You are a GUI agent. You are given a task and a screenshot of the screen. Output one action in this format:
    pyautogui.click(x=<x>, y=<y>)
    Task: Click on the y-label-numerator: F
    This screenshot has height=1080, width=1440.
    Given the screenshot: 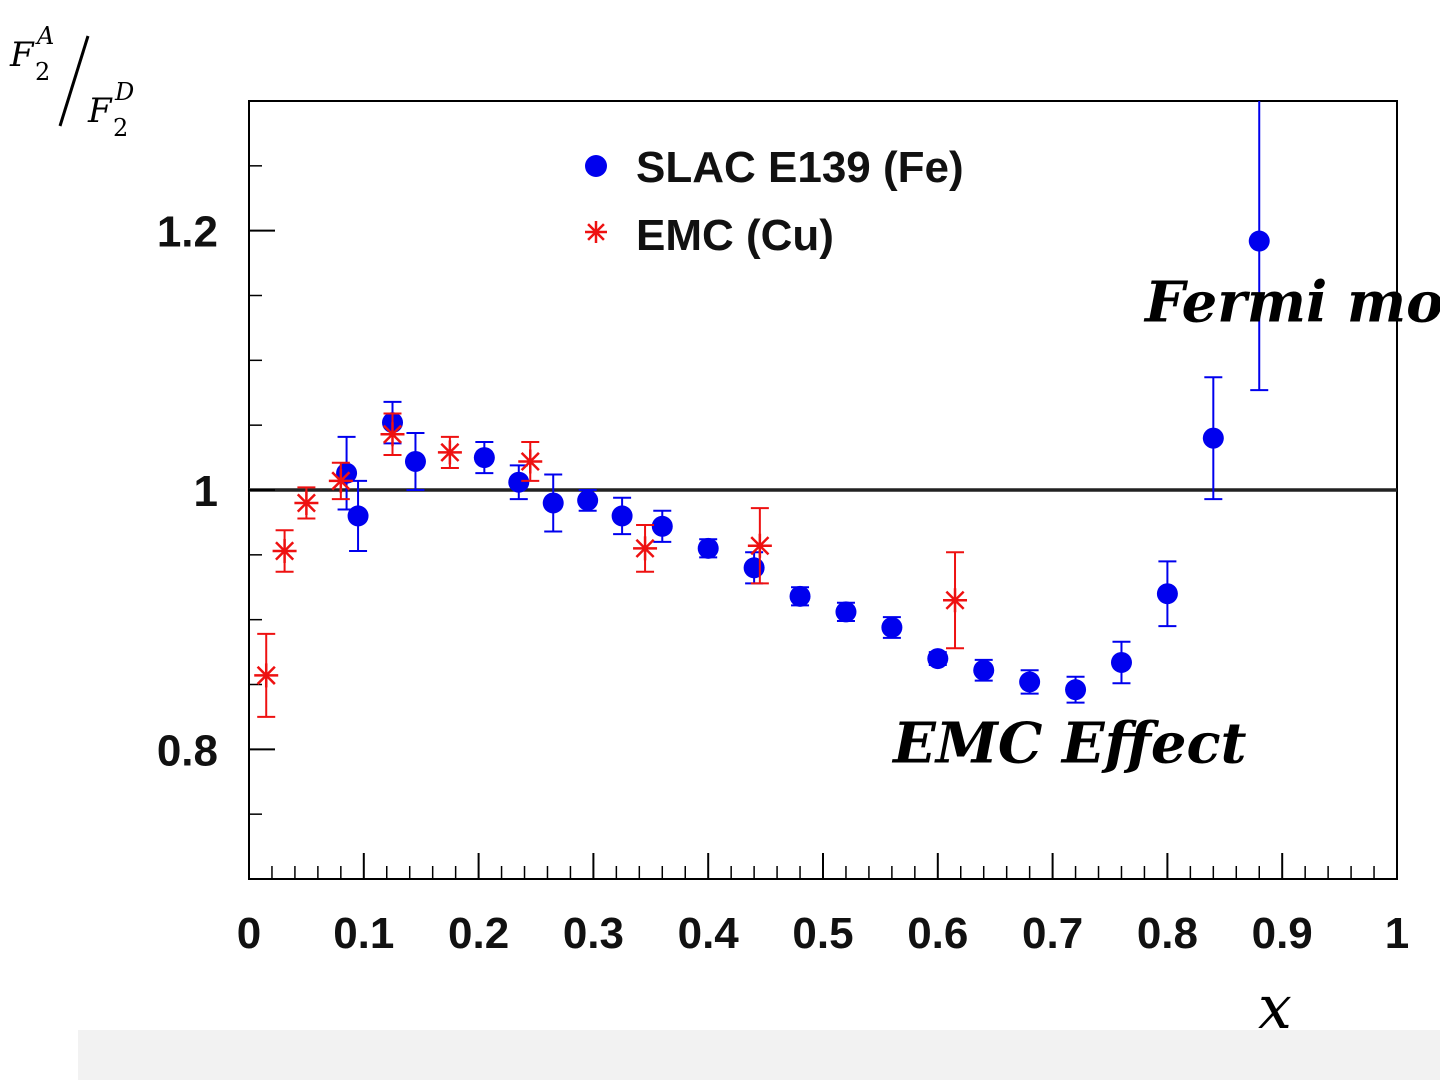 What is the action you would take?
    pyautogui.click(x=22, y=55)
    